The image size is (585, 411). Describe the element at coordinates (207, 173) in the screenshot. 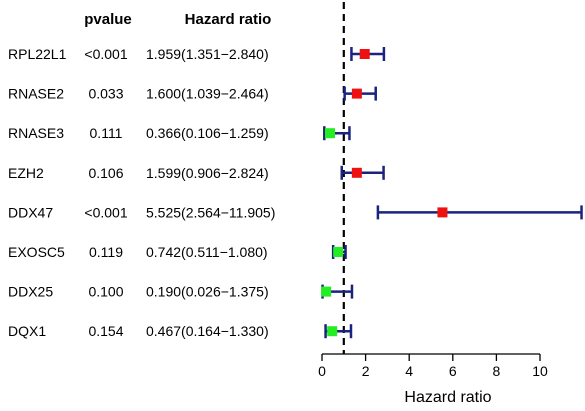

I see `hr-cell: 1.599(0.906−2.824)` at that location.